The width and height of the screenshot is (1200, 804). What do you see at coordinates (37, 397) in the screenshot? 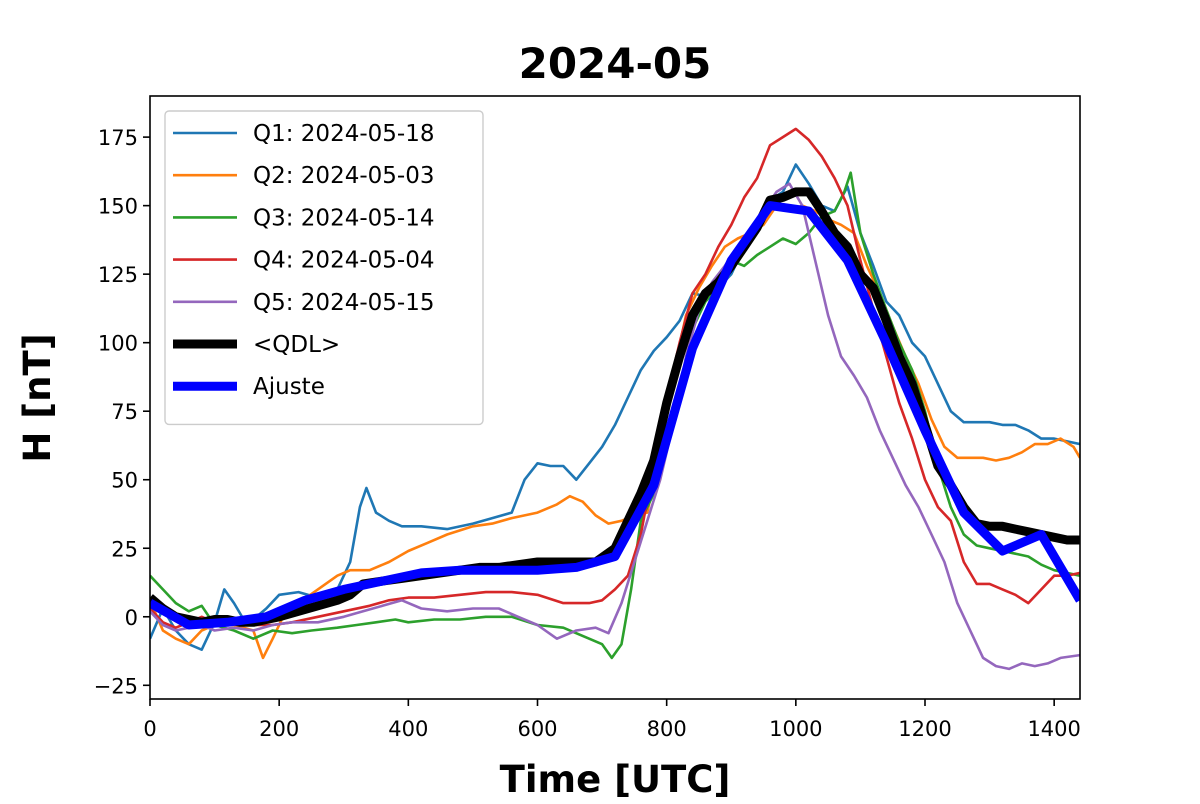
I see `y-axis-title: H [nT]` at bounding box center [37, 397].